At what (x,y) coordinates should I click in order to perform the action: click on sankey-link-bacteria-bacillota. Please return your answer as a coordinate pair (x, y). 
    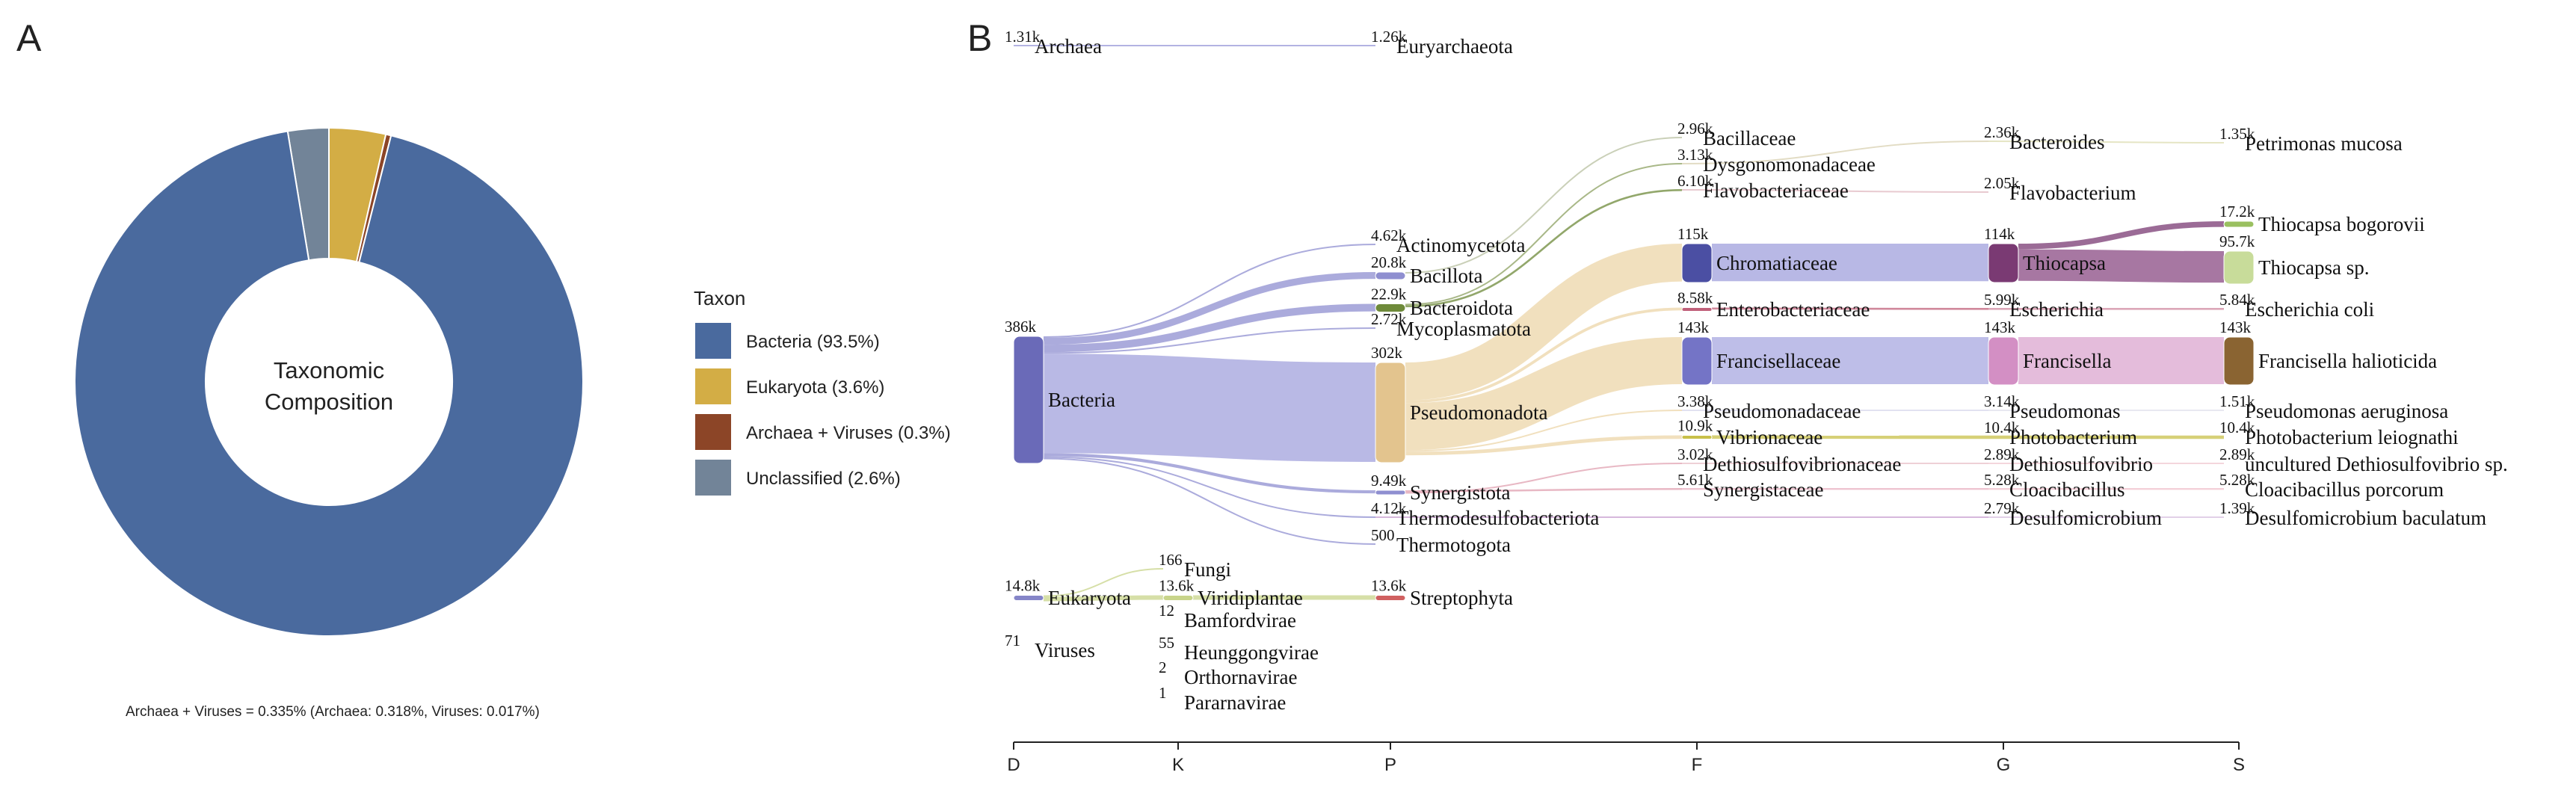
    Looking at the image, I should click on (1209, 308).